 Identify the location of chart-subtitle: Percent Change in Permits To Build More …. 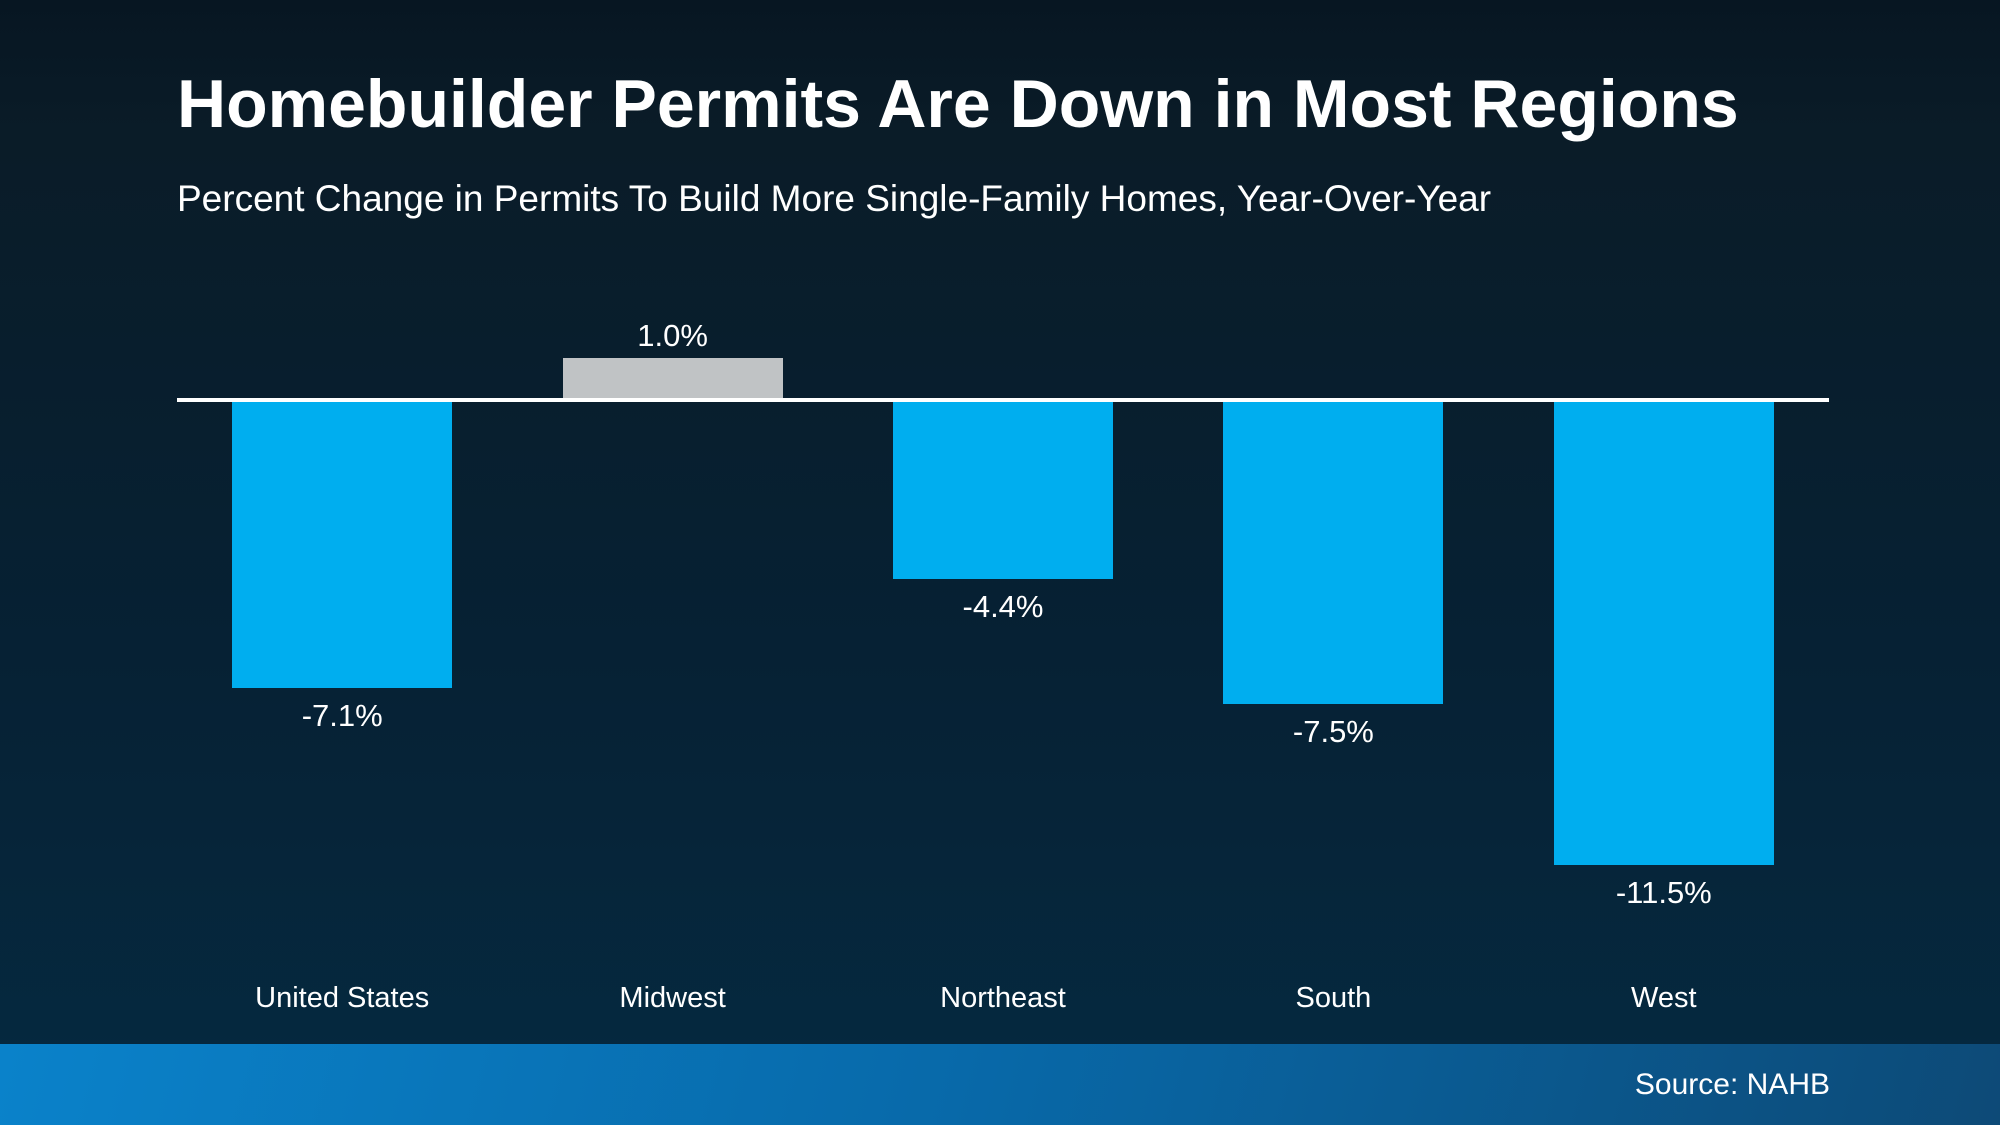
(834, 198).